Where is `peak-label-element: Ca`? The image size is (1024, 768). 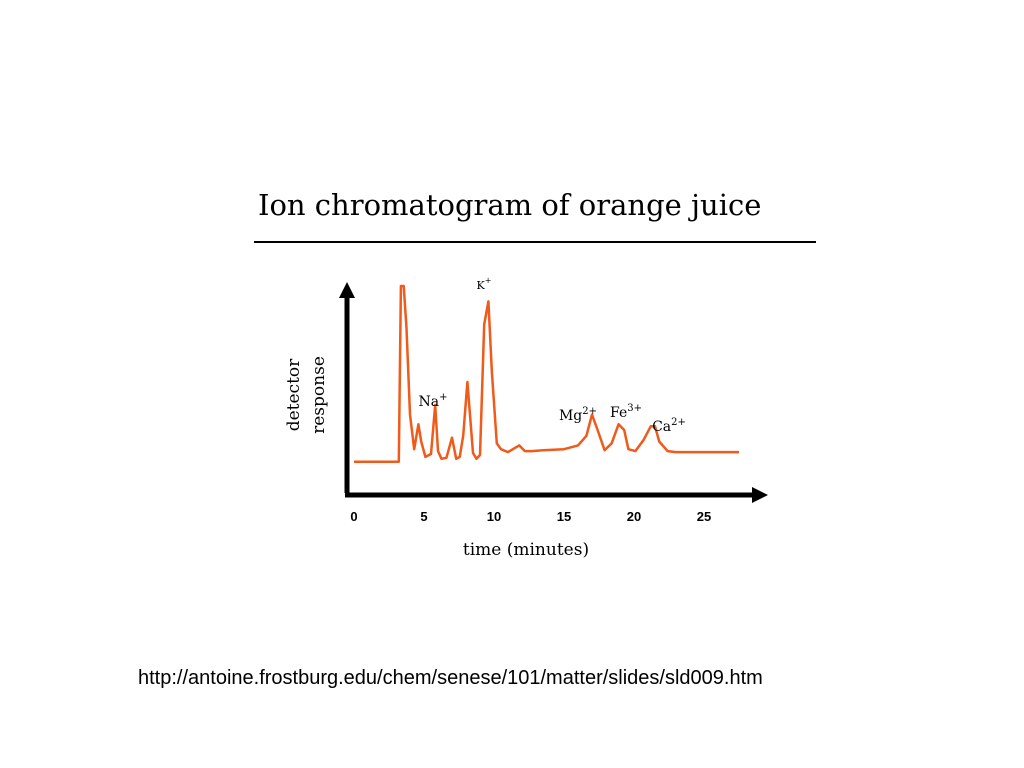 peak-label-element: Ca is located at coordinates (661, 427).